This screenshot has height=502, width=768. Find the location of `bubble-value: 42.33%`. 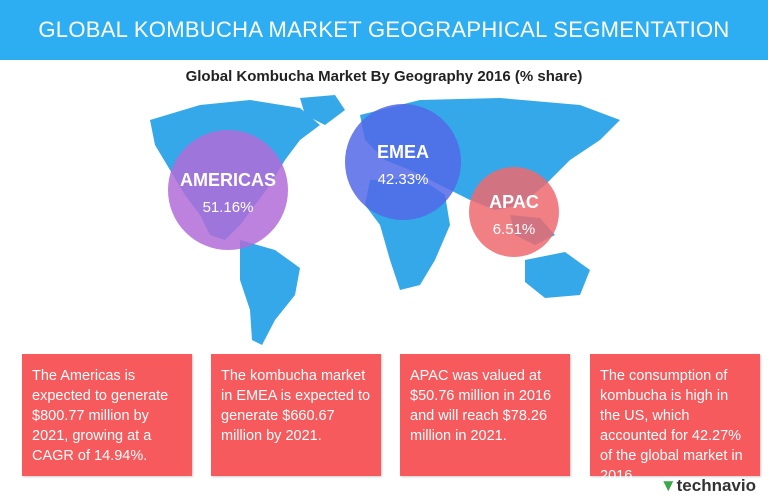

bubble-value: 42.33% is located at coordinates (403, 179).